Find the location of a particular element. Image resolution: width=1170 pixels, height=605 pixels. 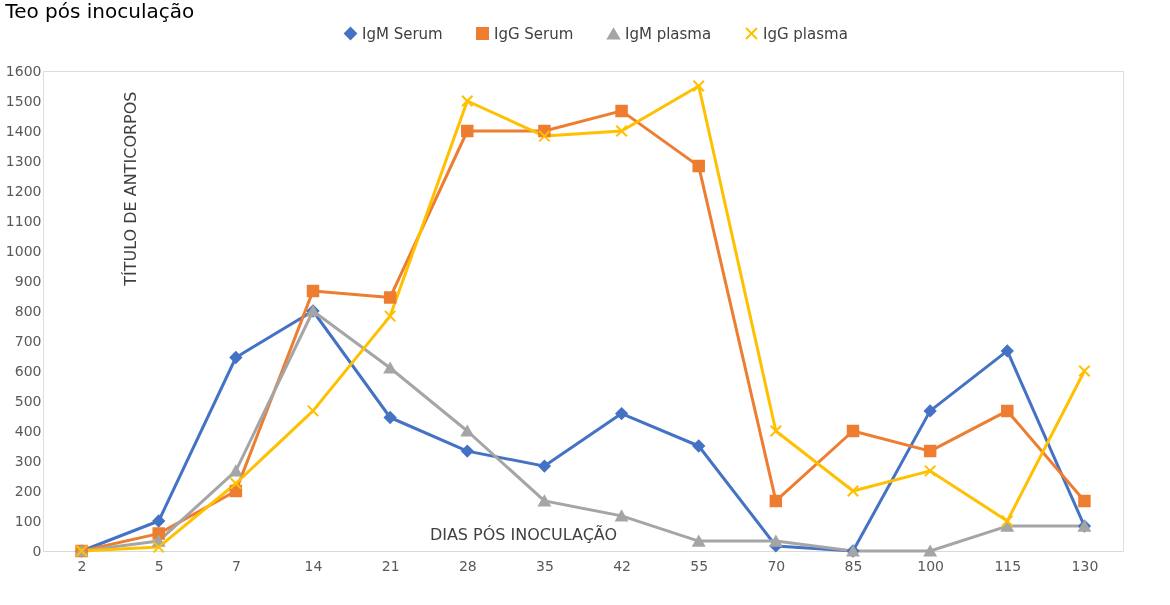

x-tick-label: 130 is located at coordinates (1085, 565).